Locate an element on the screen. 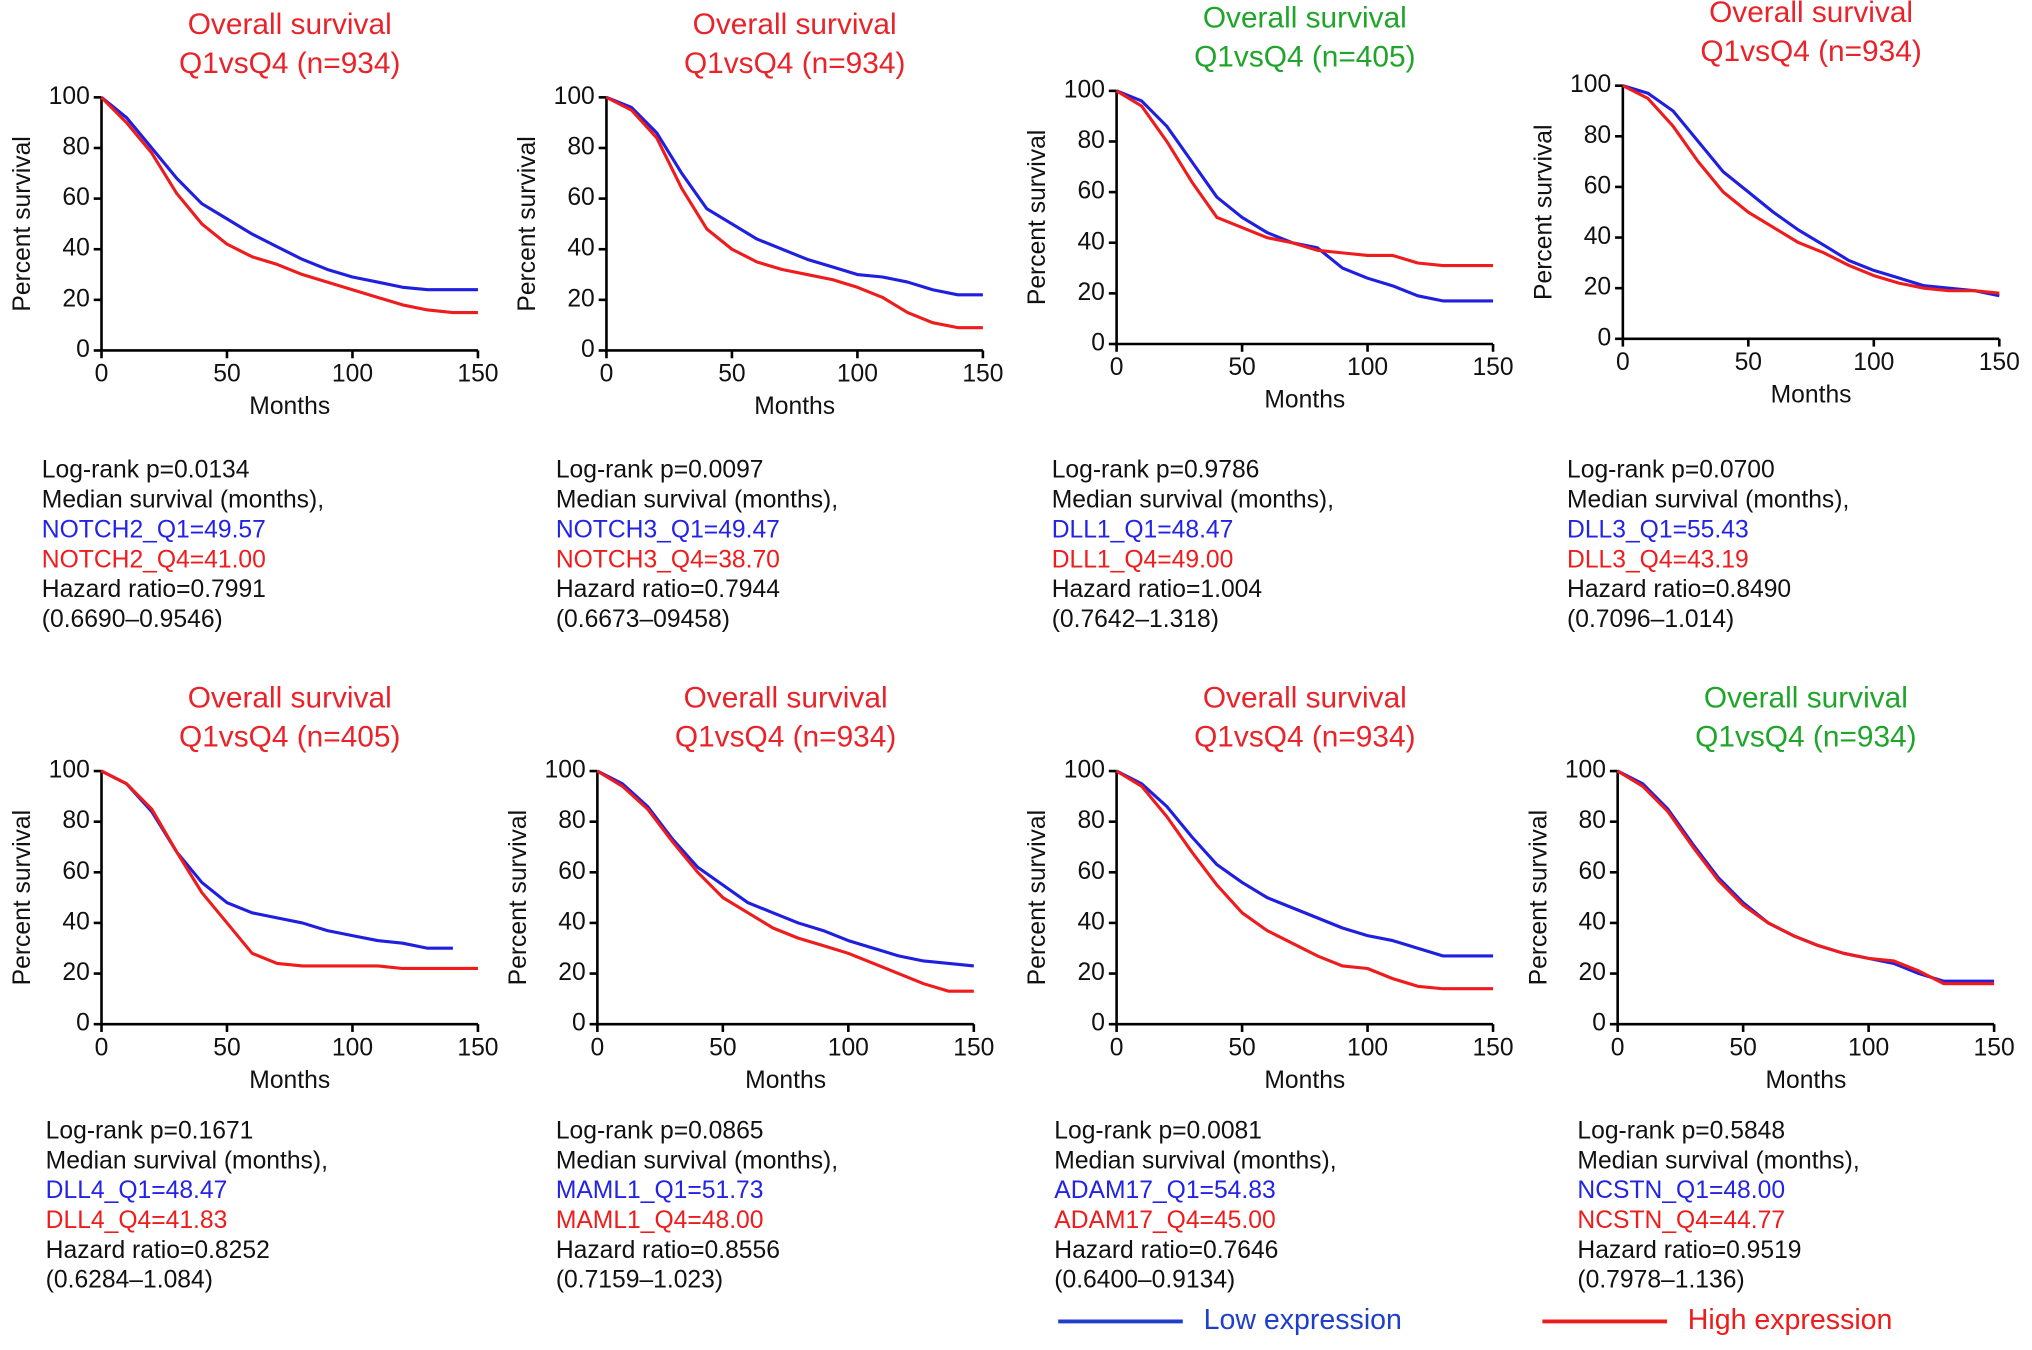 The image size is (2032, 1350). annotation: NCSTN_Q1=48.00 is located at coordinates (1681, 1190).